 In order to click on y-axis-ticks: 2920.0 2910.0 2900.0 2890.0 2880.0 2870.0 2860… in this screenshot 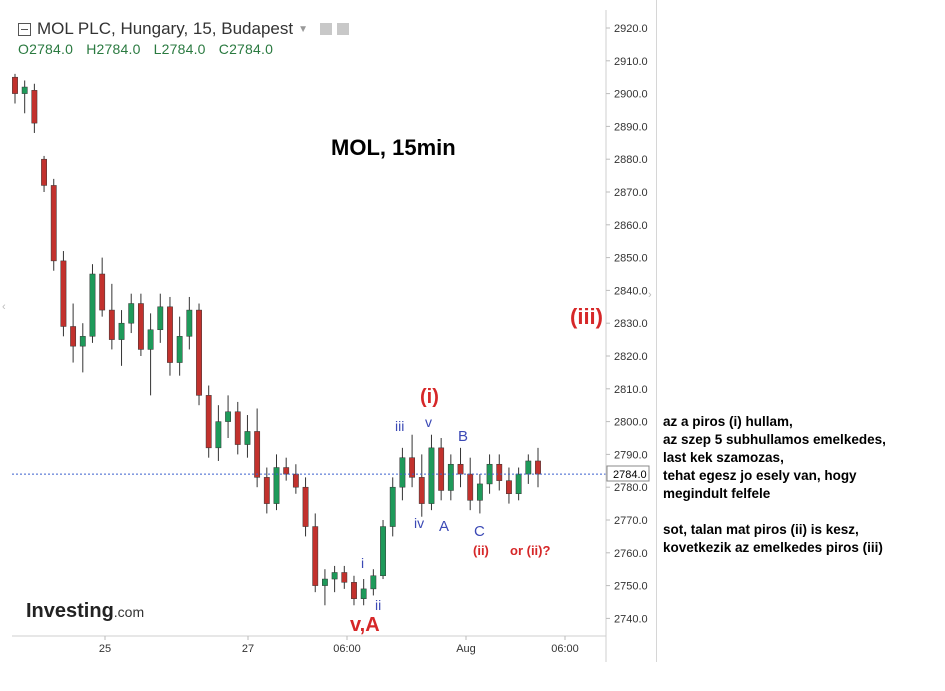, I will do `click(627, 324)`.